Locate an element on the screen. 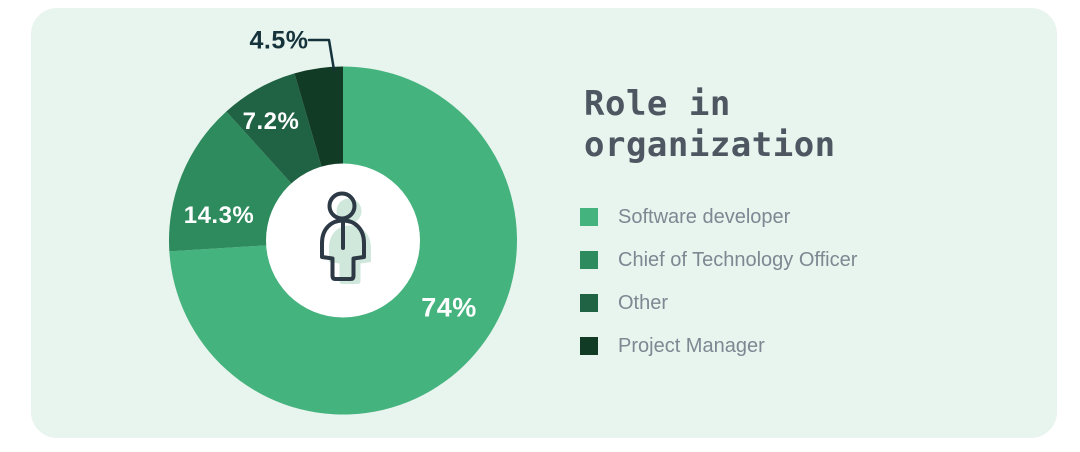  chart-title: Role in organization is located at coordinates (710, 125).